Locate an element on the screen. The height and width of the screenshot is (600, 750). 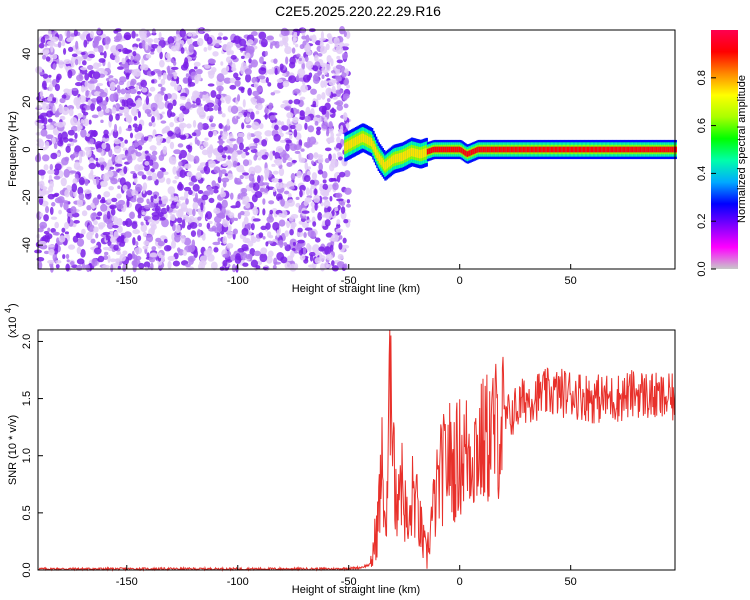
heatmap-x-tick-label: 0 is located at coordinates (460, 281).